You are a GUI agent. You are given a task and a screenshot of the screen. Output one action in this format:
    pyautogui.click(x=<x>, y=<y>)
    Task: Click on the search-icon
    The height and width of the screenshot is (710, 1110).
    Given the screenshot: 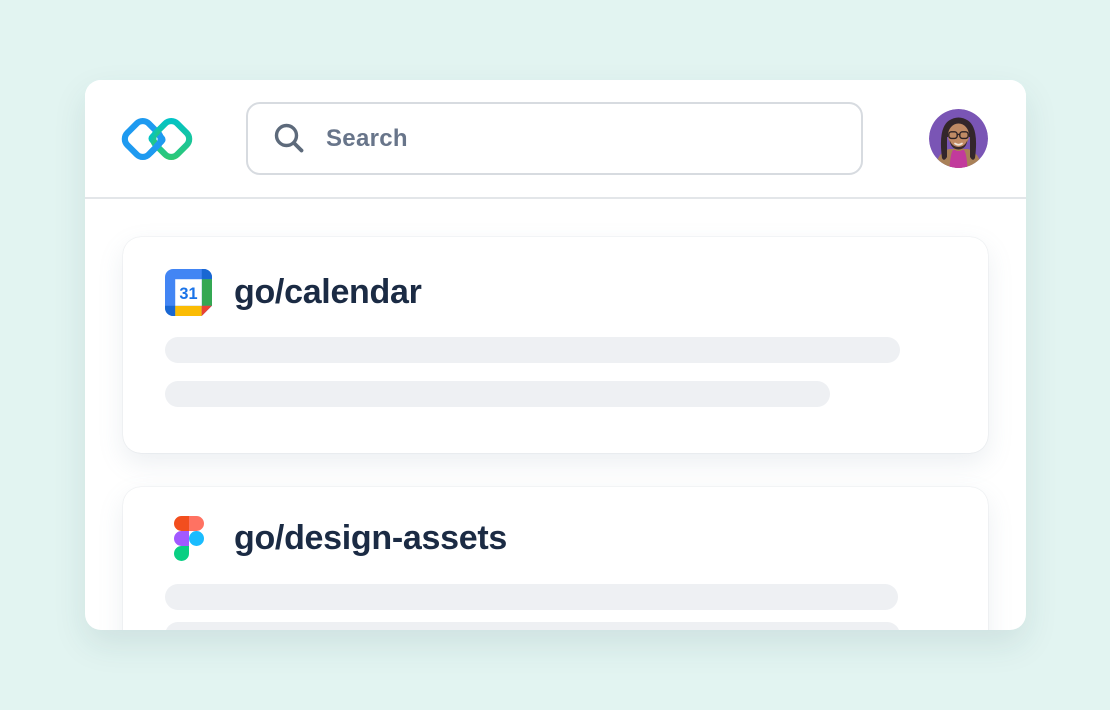 What is the action you would take?
    pyautogui.click(x=289, y=138)
    